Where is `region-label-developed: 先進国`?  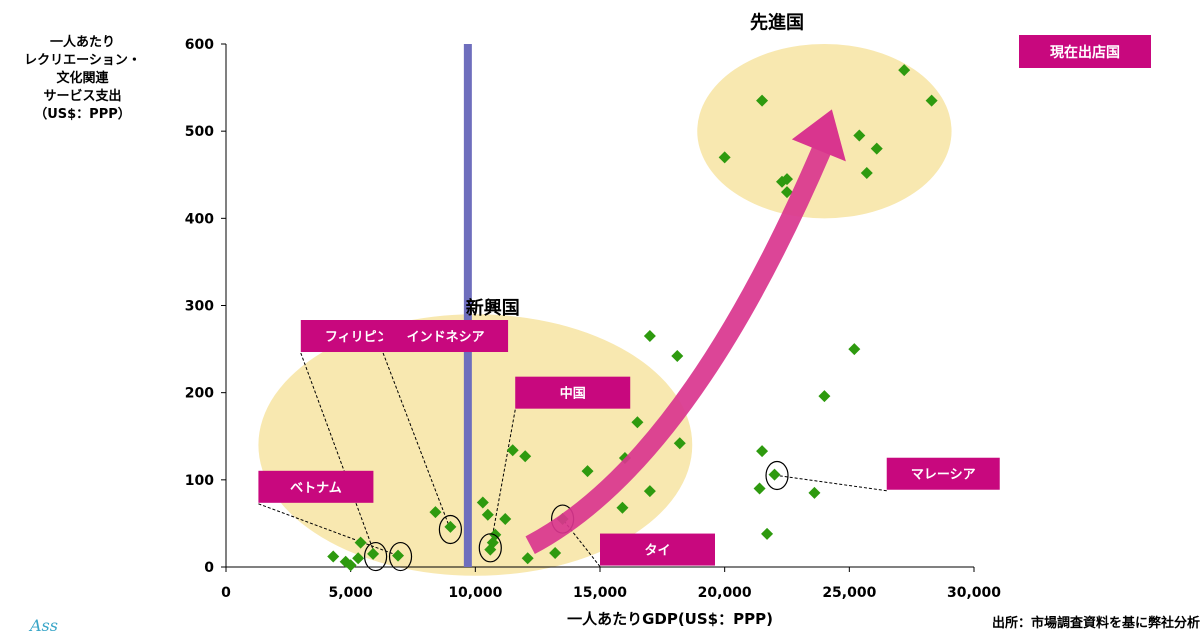
region-label-developed: 先進国 is located at coordinates (777, 22).